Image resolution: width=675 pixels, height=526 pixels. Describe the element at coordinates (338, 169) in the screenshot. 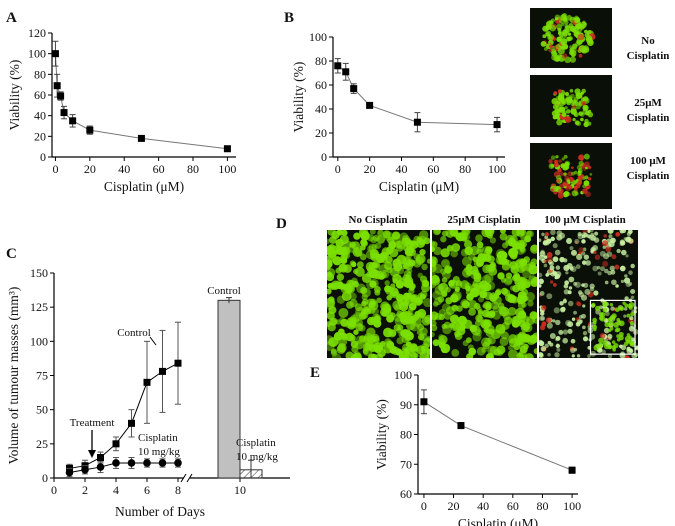

I see `x-tick-label: 0` at that location.